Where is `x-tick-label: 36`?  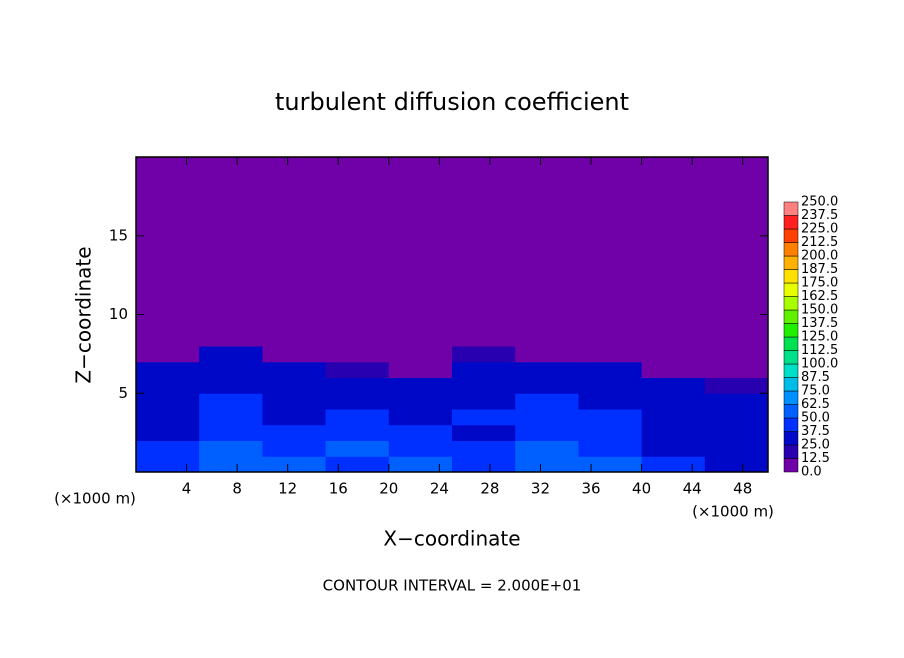
x-tick-label: 36 is located at coordinates (590, 489).